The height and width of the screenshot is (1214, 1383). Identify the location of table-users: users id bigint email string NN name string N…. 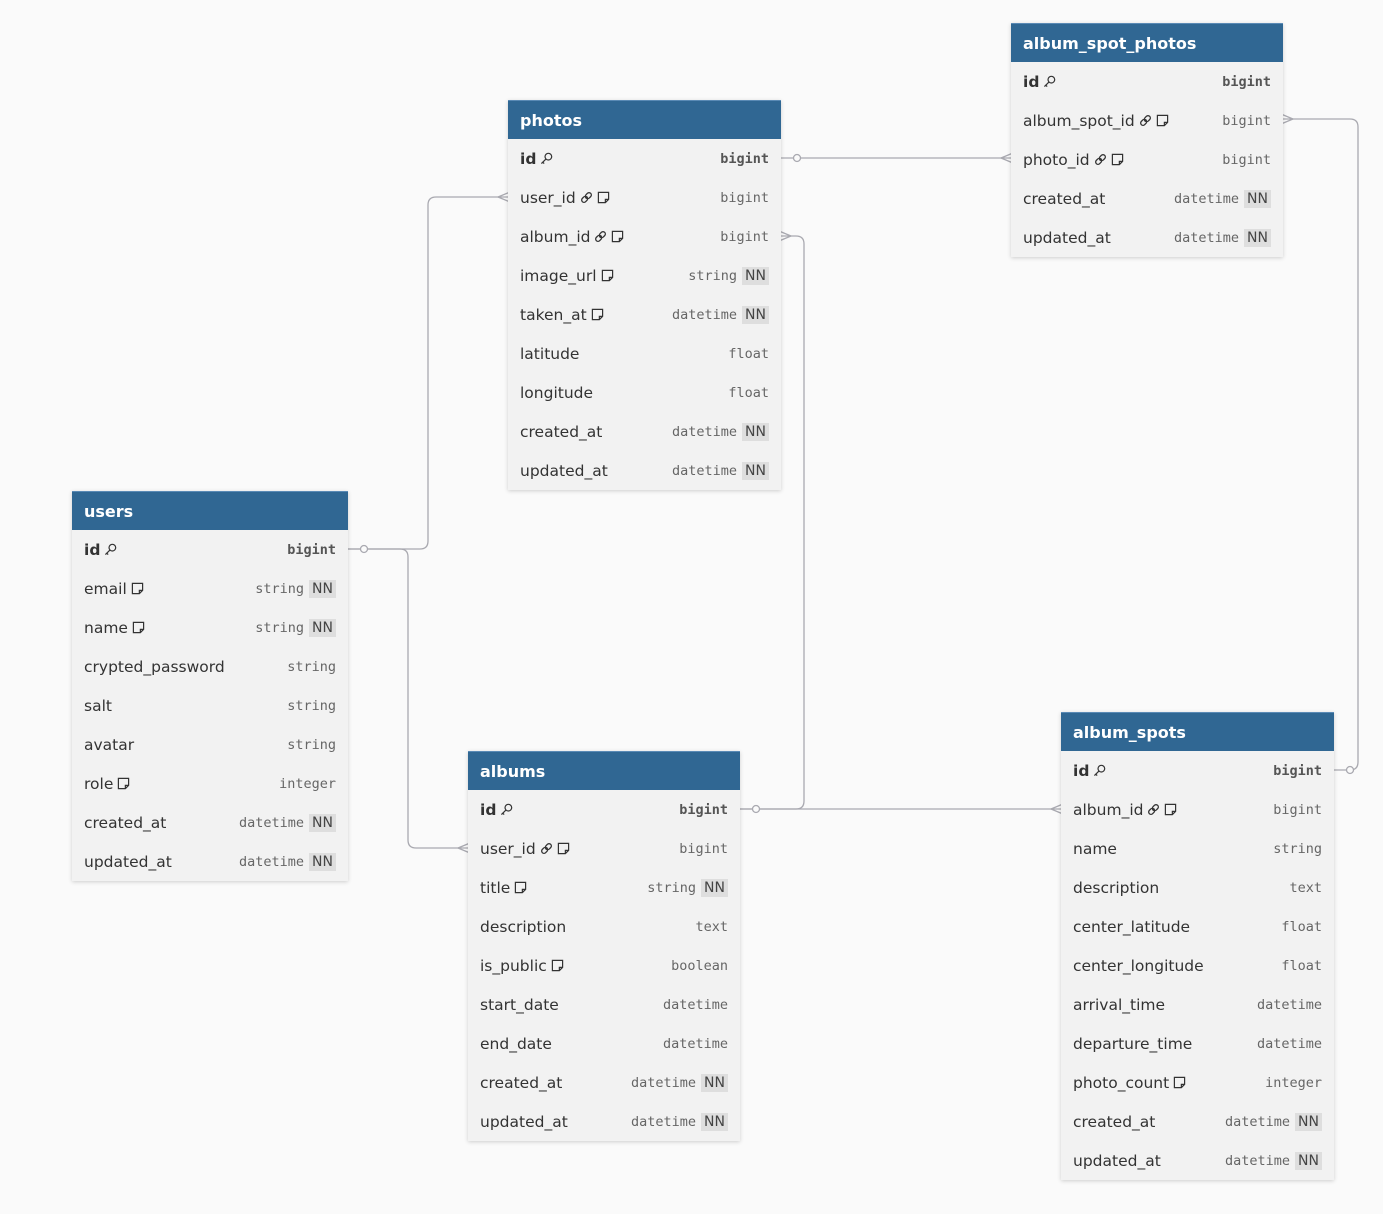
(210, 686).